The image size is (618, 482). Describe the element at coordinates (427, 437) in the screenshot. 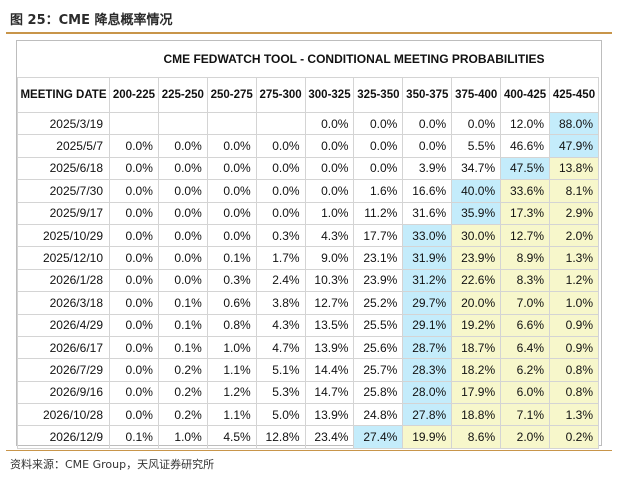

I see `probability-cell: 19.9%` at that location.